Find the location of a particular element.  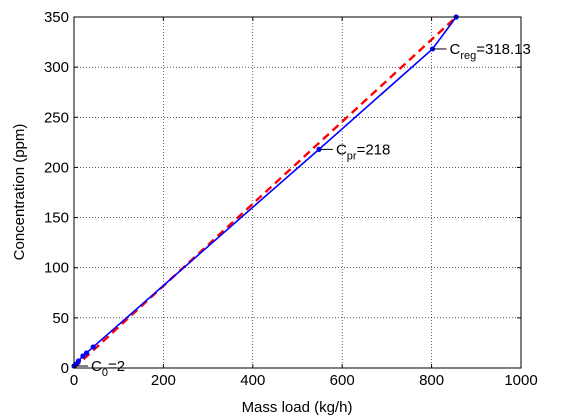

annotation-subscript: reg is located at coordinates (468, 56).